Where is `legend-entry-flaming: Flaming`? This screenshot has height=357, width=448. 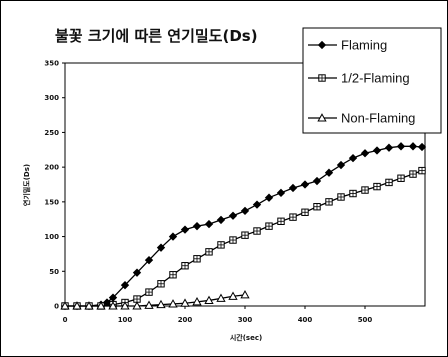 legend-entry-flaming: Flaming is located at coordinates (347, 45).